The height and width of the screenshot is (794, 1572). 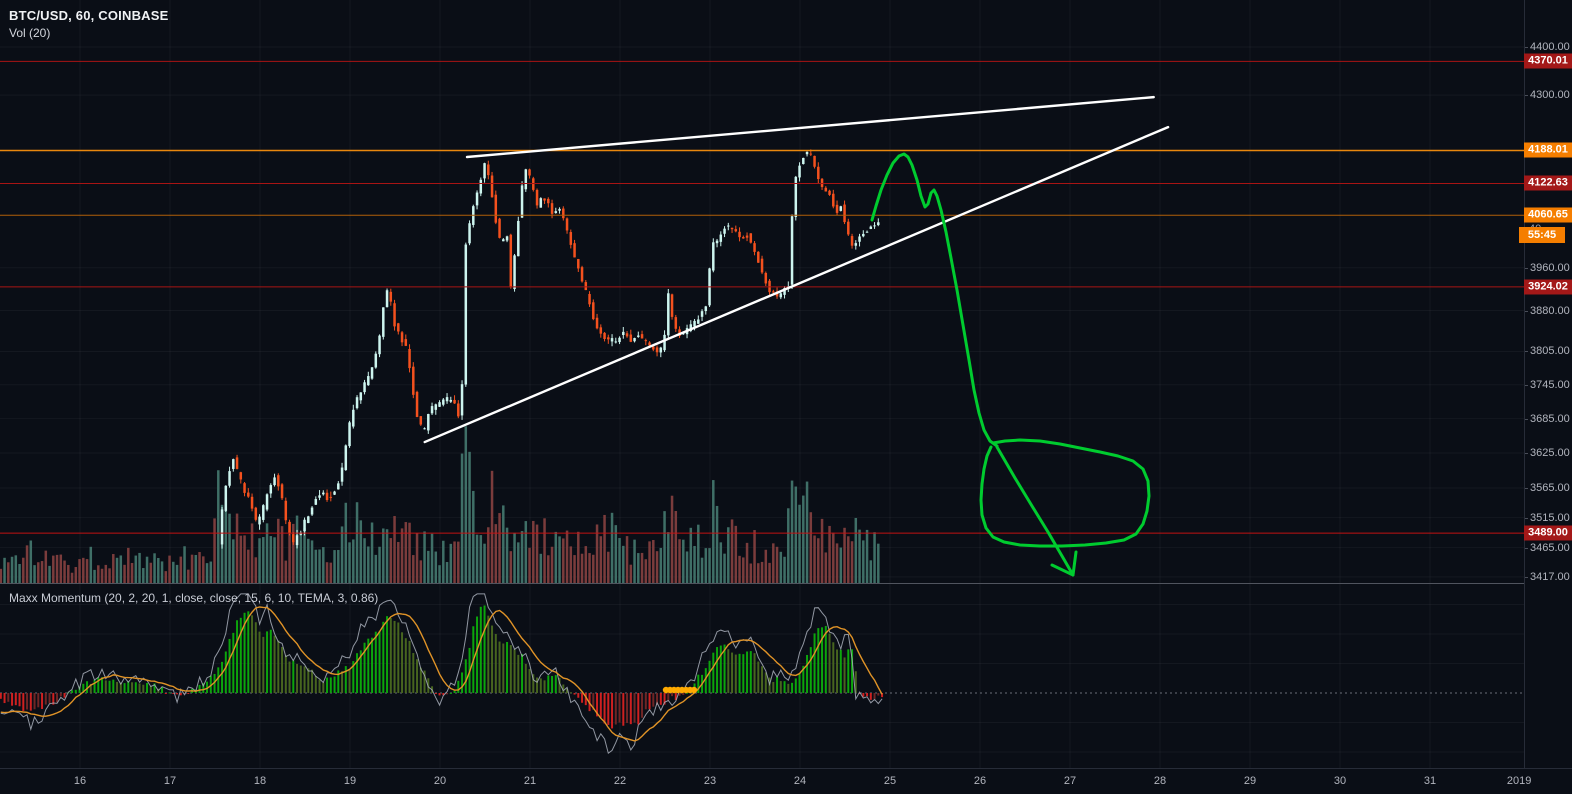 What do you see at coordinates (441, 674) in the screenshot?
I see `momentum-slow-line` at bounding box center [441, 674].